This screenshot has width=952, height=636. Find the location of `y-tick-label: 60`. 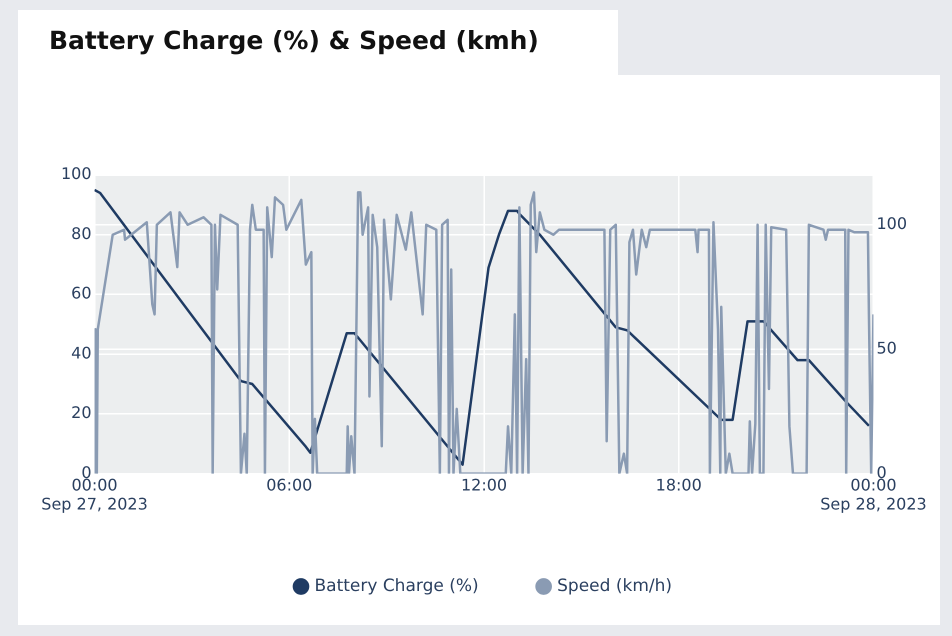

y-tick-label: 60 is located at coordinates (81, 293).